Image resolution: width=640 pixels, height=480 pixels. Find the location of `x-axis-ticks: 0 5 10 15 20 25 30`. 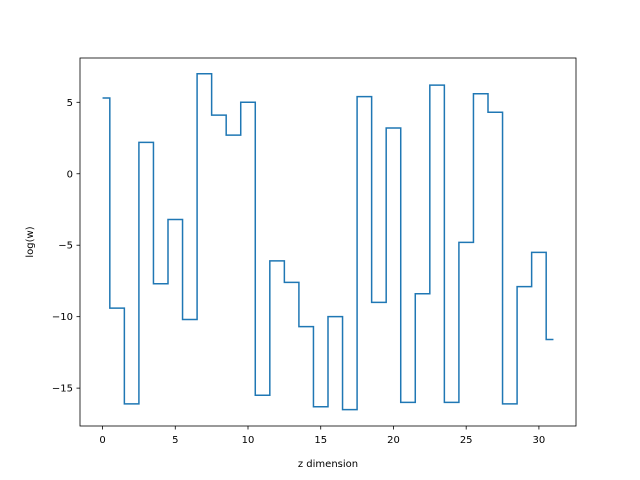

x-axis-ticks: 0 5 10 15 20 25 30 is located at coordinates (322, 436).